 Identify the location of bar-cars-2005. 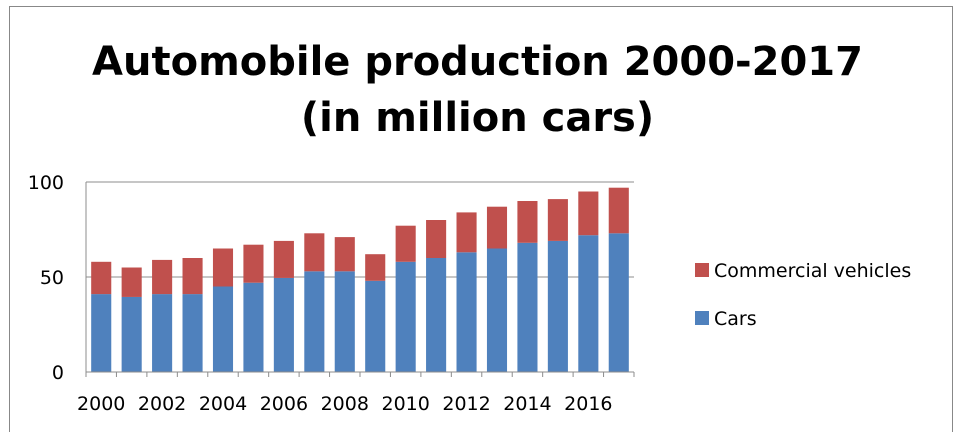
(253, 327).